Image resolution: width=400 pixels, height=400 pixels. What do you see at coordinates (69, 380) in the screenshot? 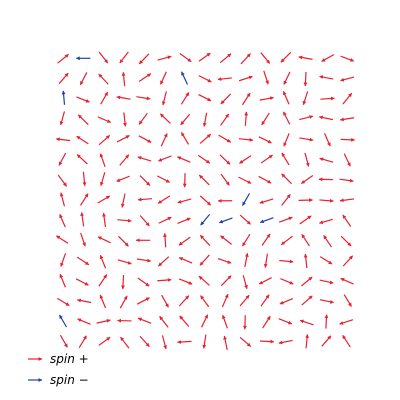
I see `legend-label-spin-minus: spin −` at bounding box center [69, 380].